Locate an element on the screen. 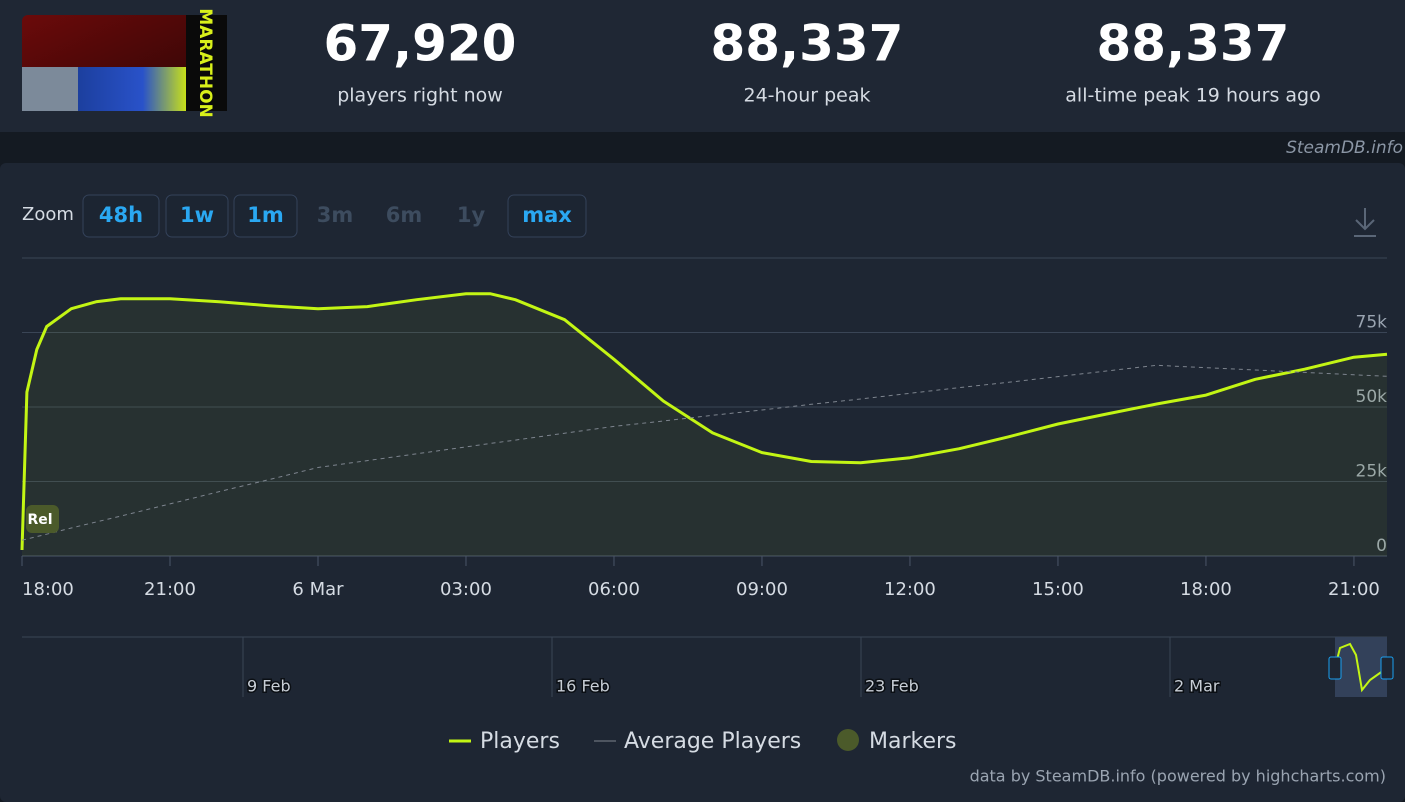 The image size is (1405, 802). zoom-button: 1m is located at coordinates (265, 216).